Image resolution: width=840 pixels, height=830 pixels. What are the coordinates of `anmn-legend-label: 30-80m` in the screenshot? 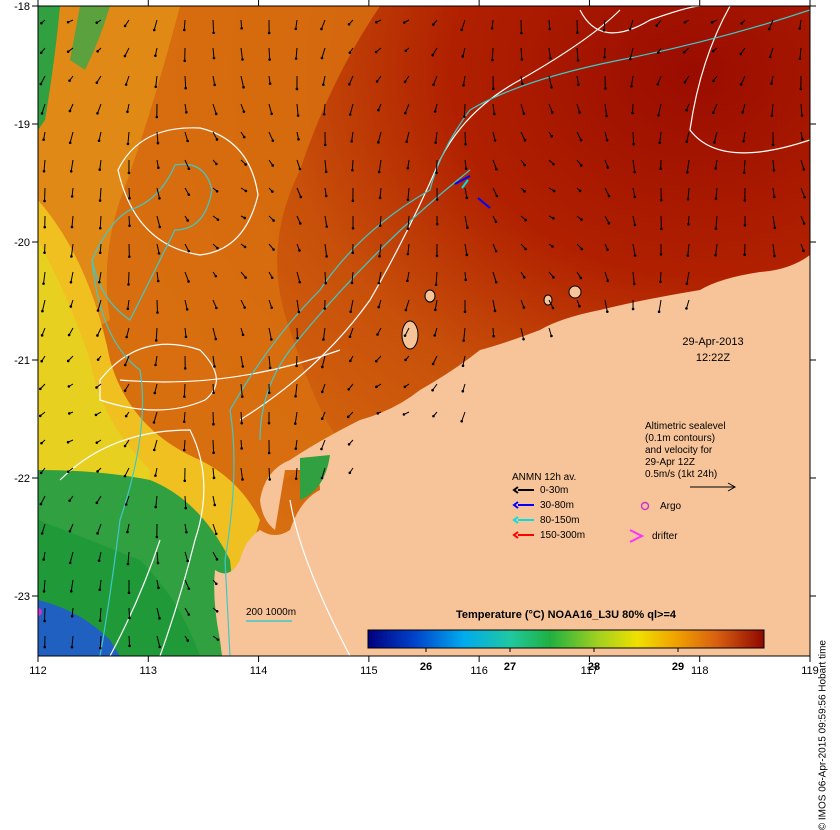 It's located at (557, 505).